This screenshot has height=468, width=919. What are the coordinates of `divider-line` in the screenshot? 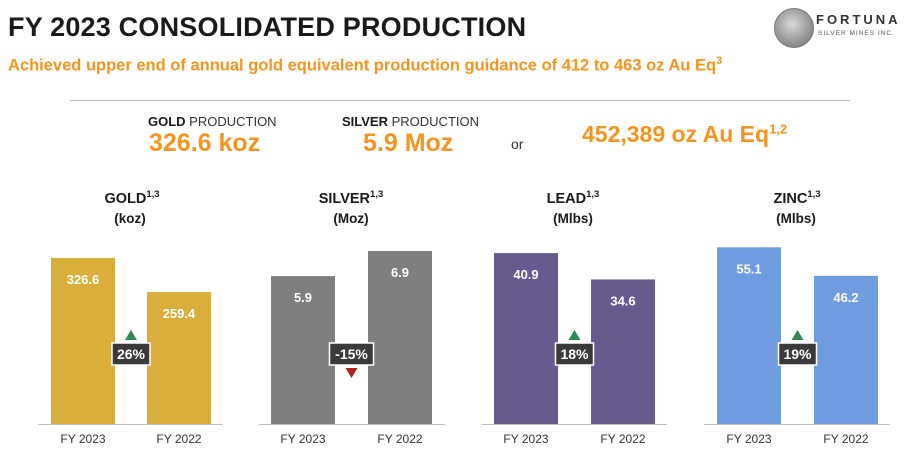 It's located at (460, 100).